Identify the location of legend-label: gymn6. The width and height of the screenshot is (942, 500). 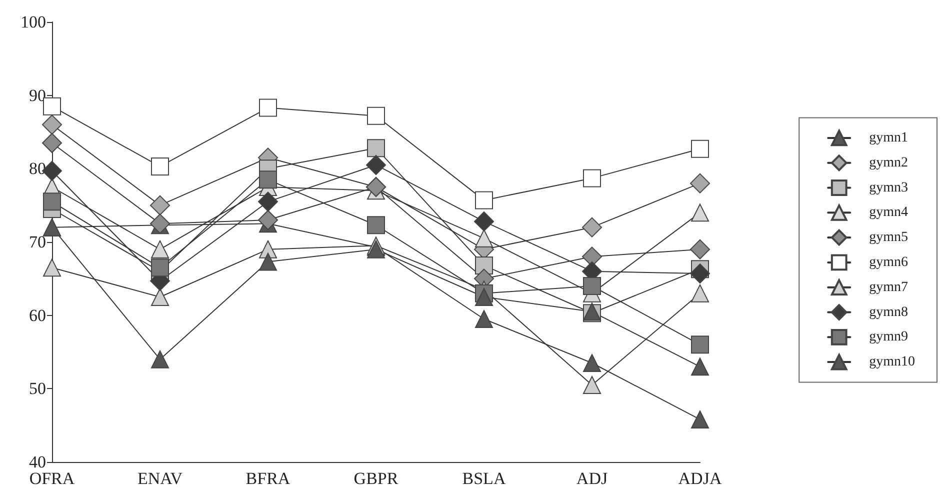
(888, 262).